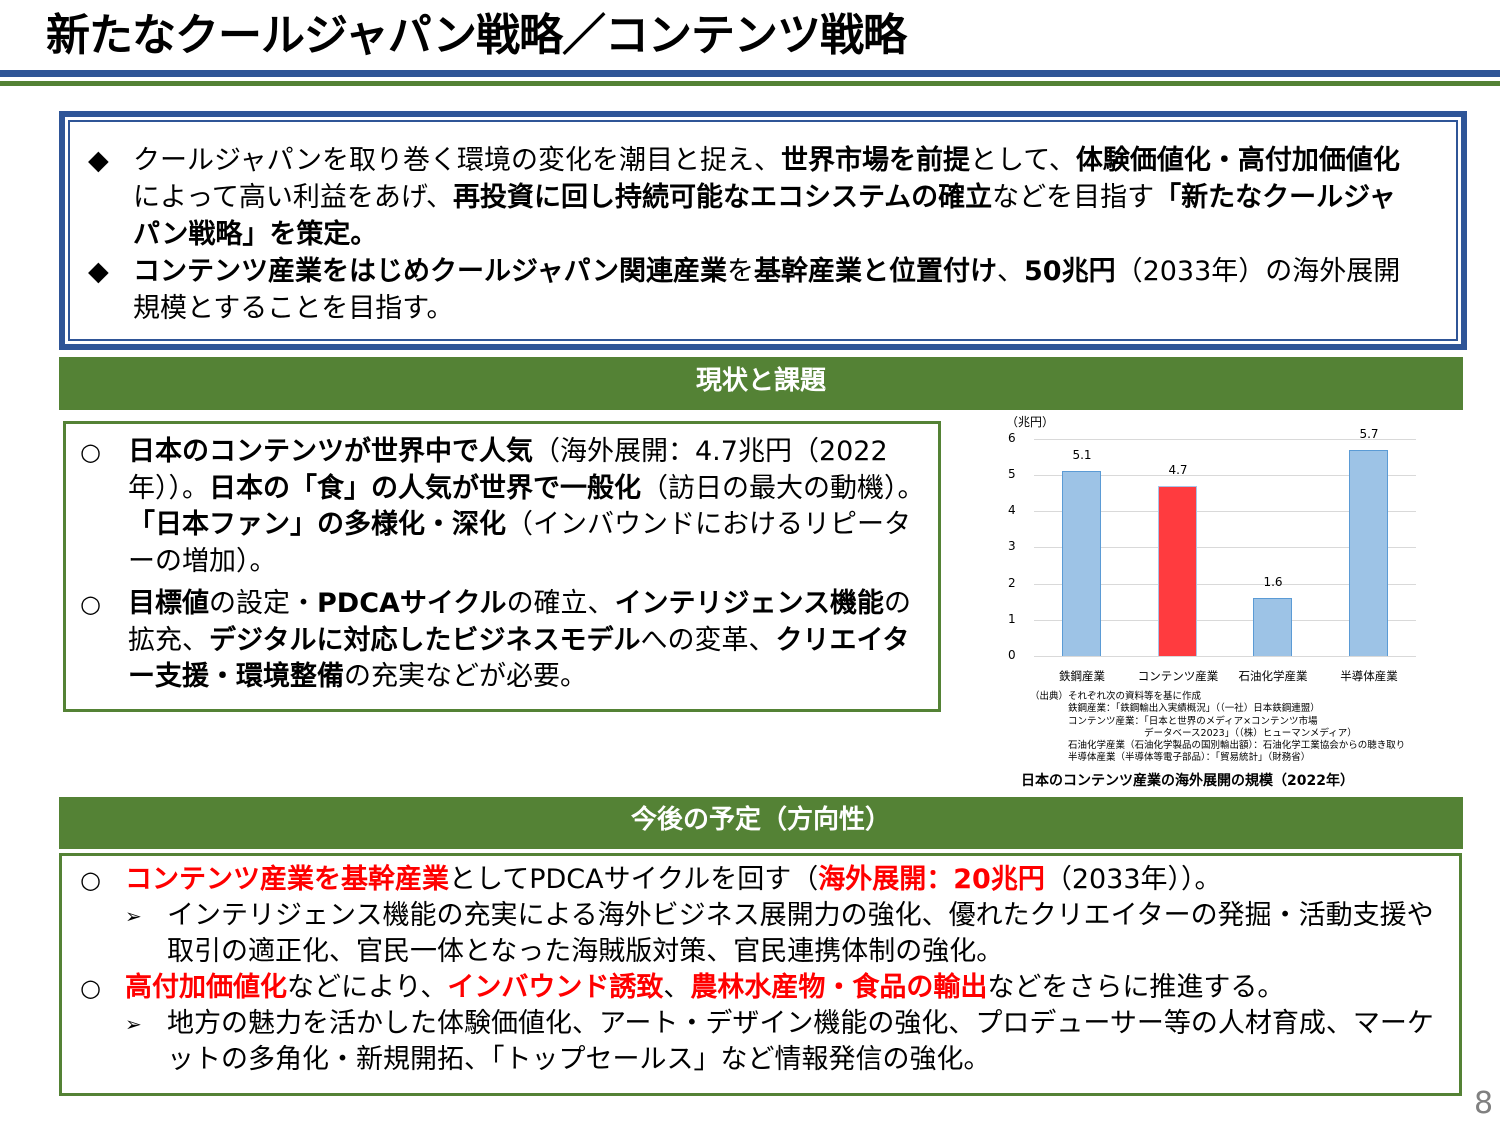  I want to click on x-category-label: 石油化学産業, so click(1273, 676).